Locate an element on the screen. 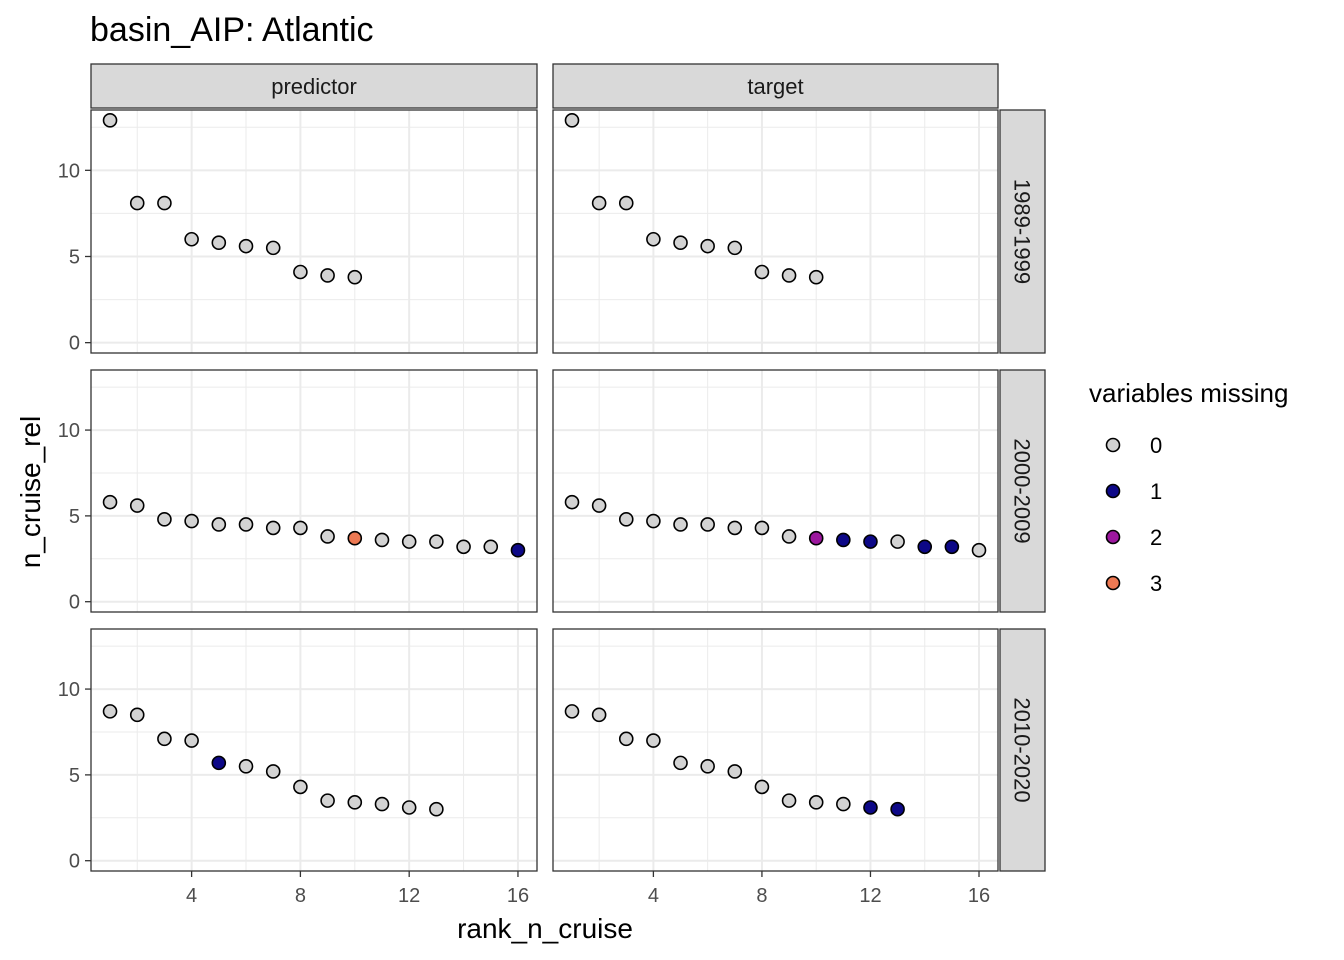 The height and width of the screenshot is (960, 1344). x-tick-label: 8 is located at coordinates (300, 896).